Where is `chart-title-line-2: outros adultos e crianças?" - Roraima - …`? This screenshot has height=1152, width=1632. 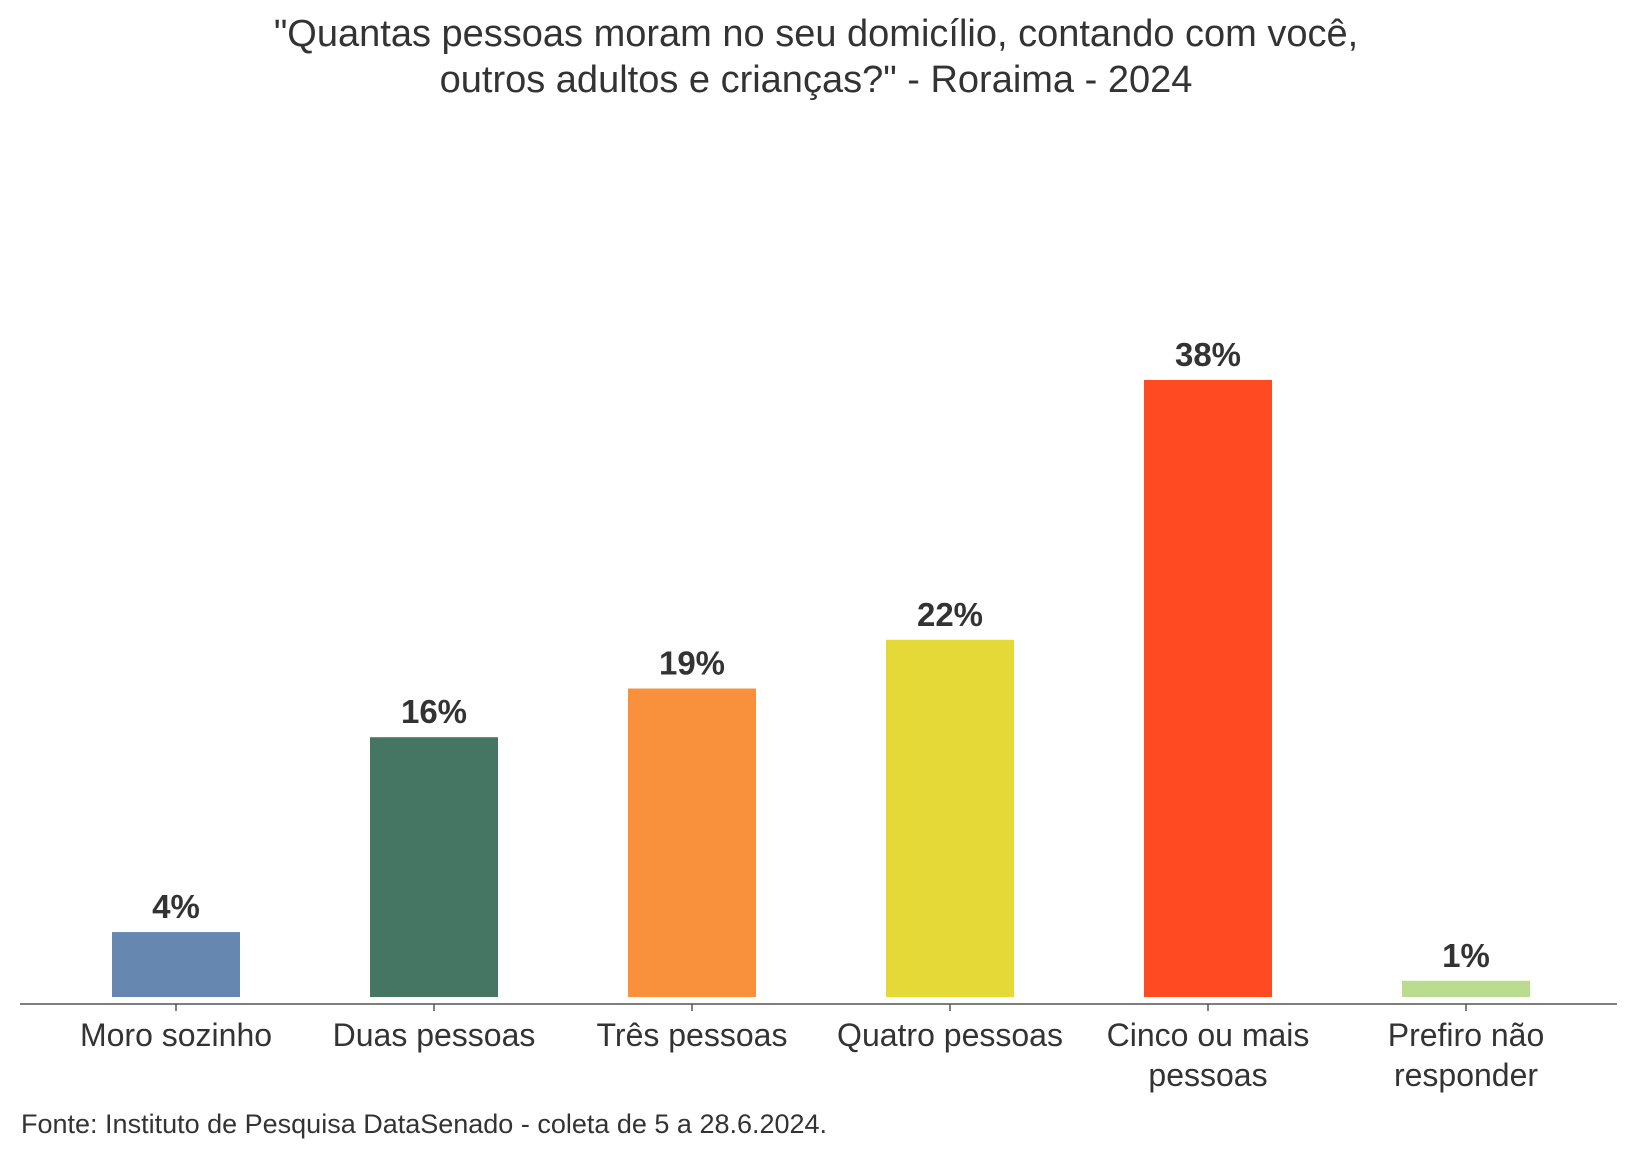 chart-title-line-2: outros adultos e crianças?" - Roraima - … is located at coordinates (816, 80).